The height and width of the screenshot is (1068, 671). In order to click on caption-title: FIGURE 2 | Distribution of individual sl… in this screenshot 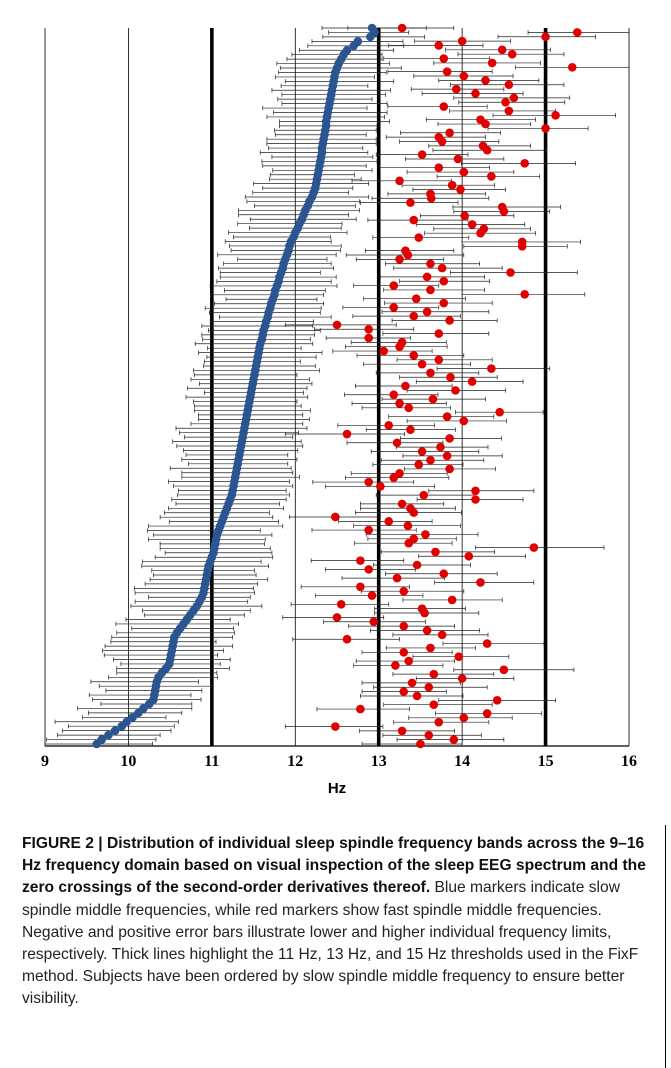, I will do `click(334, 866)`.